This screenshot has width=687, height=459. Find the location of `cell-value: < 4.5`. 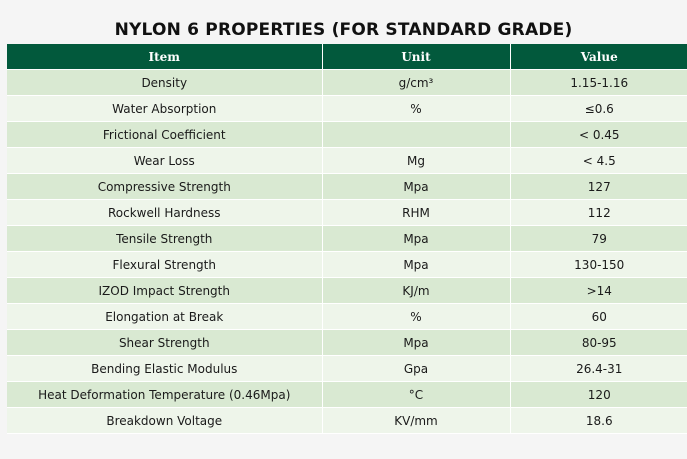

cell-value: < 4.5 is located at coordinates (598, 160).